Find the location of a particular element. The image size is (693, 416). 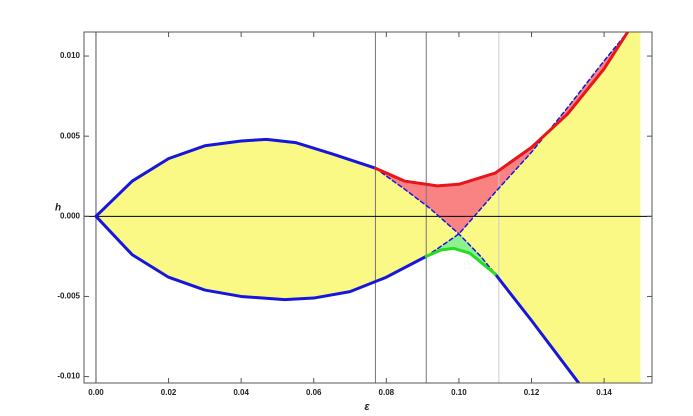

x-tick-label: 0.08 is located at coordinates (387, 392).